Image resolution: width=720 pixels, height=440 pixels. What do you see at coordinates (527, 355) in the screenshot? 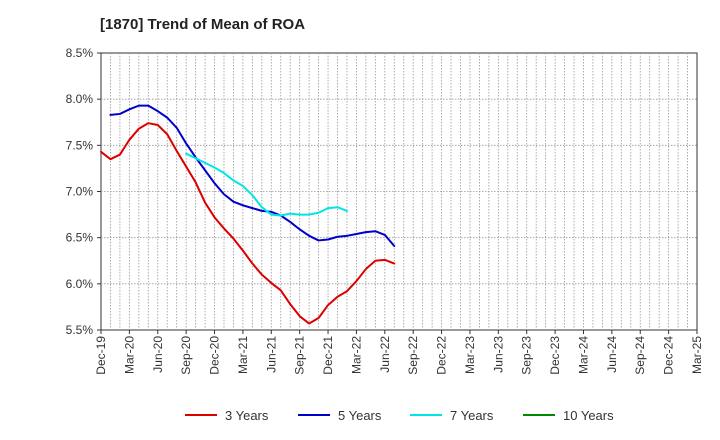
I see `x-tick-label: Sep-23` at bounding box center [527, 355].